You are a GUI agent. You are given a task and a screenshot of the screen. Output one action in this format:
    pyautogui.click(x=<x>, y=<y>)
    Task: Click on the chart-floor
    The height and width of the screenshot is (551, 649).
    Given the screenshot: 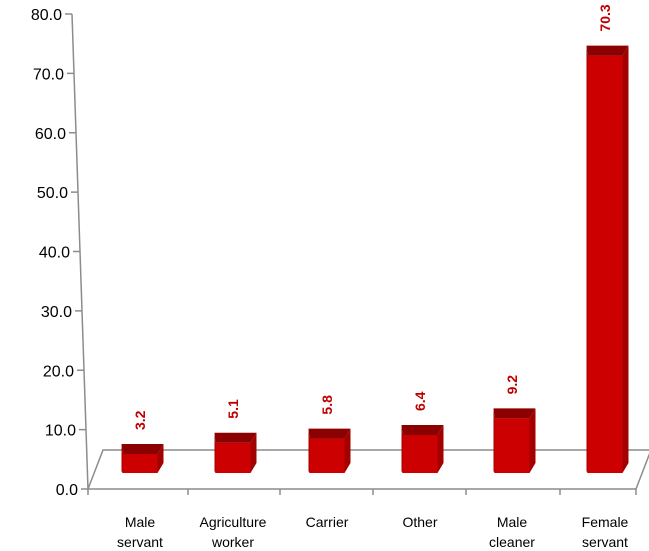 What is the action you would take?
    pyautogui.click(x=367, y=469)
    